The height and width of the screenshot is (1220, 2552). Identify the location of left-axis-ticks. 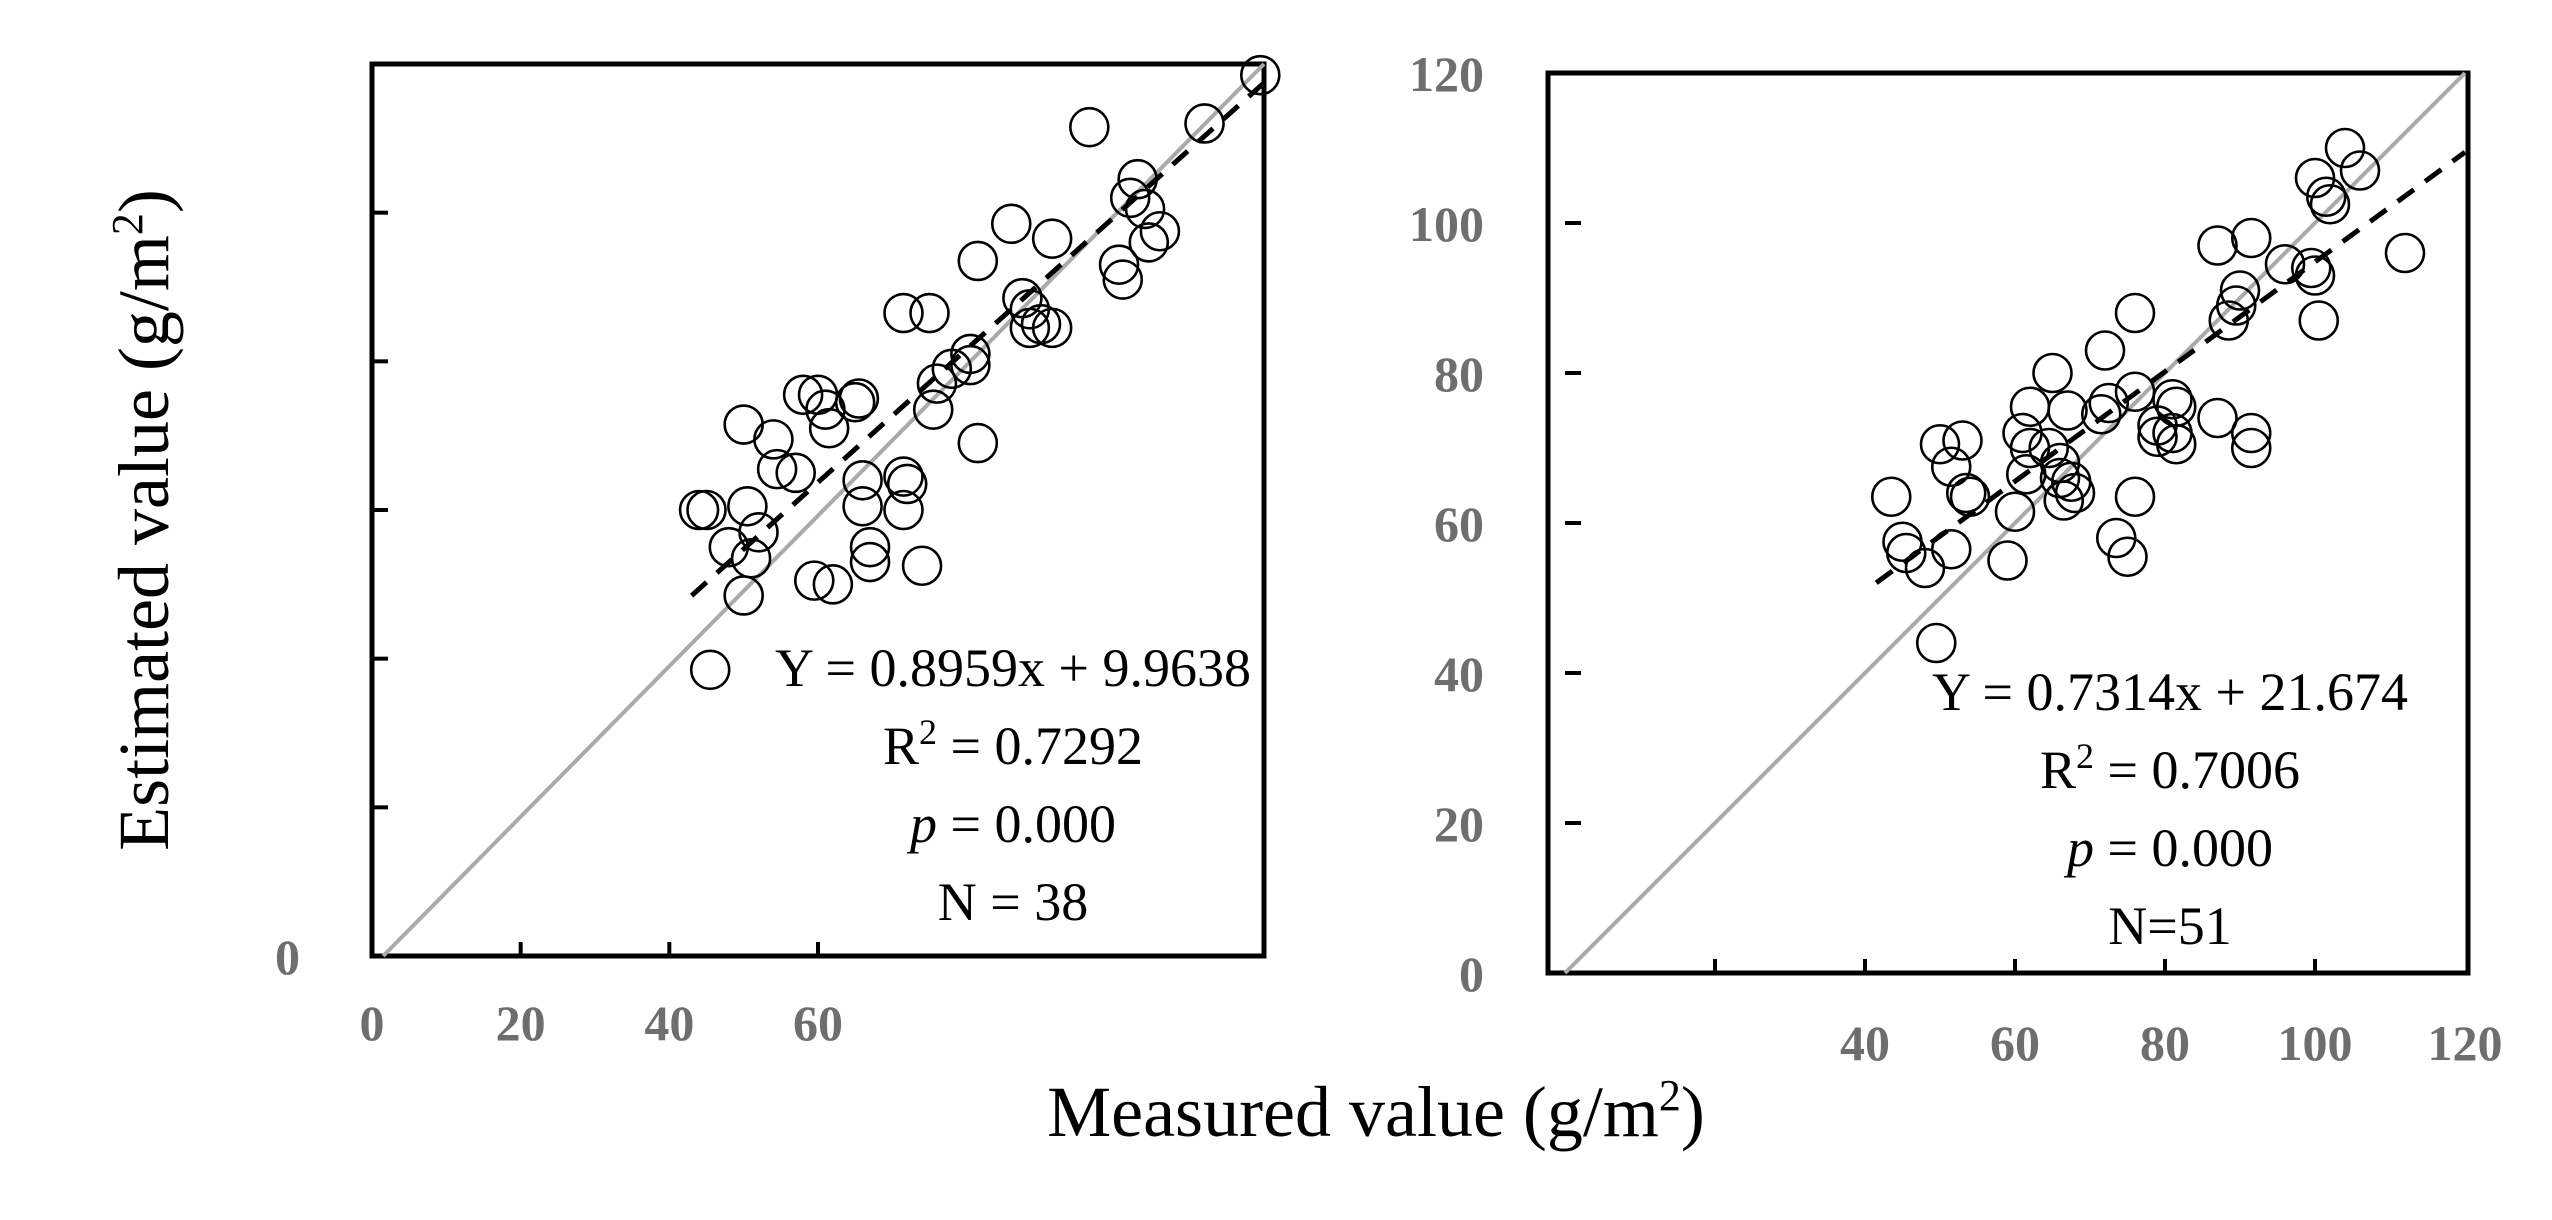
(596, 583).